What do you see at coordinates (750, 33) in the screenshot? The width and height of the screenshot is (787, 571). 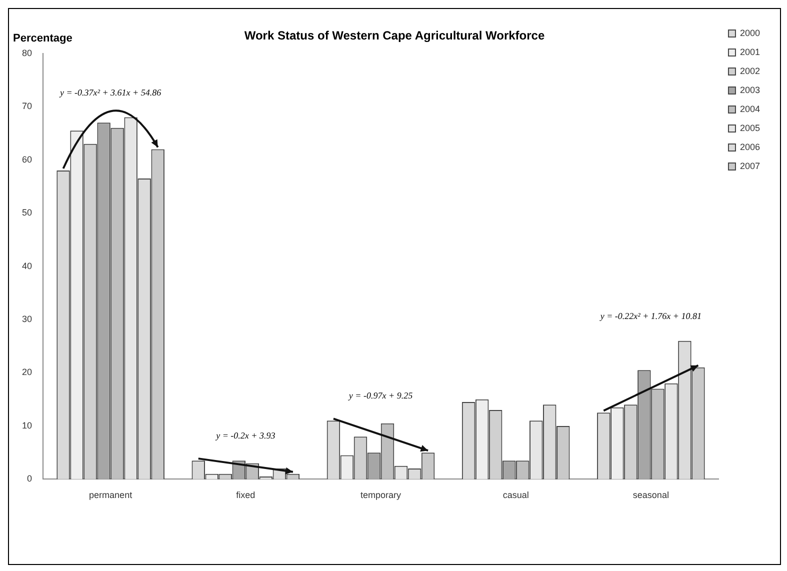 I see `legend-label: 2000` at bounding box center [750, 33].